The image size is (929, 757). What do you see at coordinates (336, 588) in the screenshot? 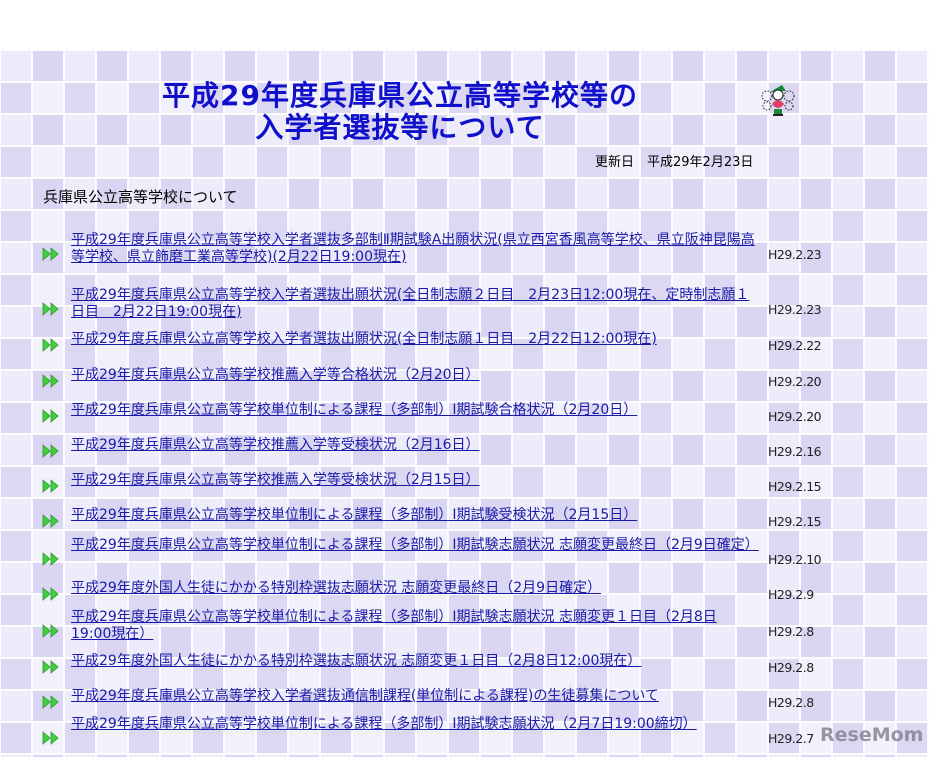
I see `news-link: 平成29年度外国人生徒にかかる特別枠選抜志願状況 志願変更最終日（2月9日確定）` at bounding box center [336, 588].